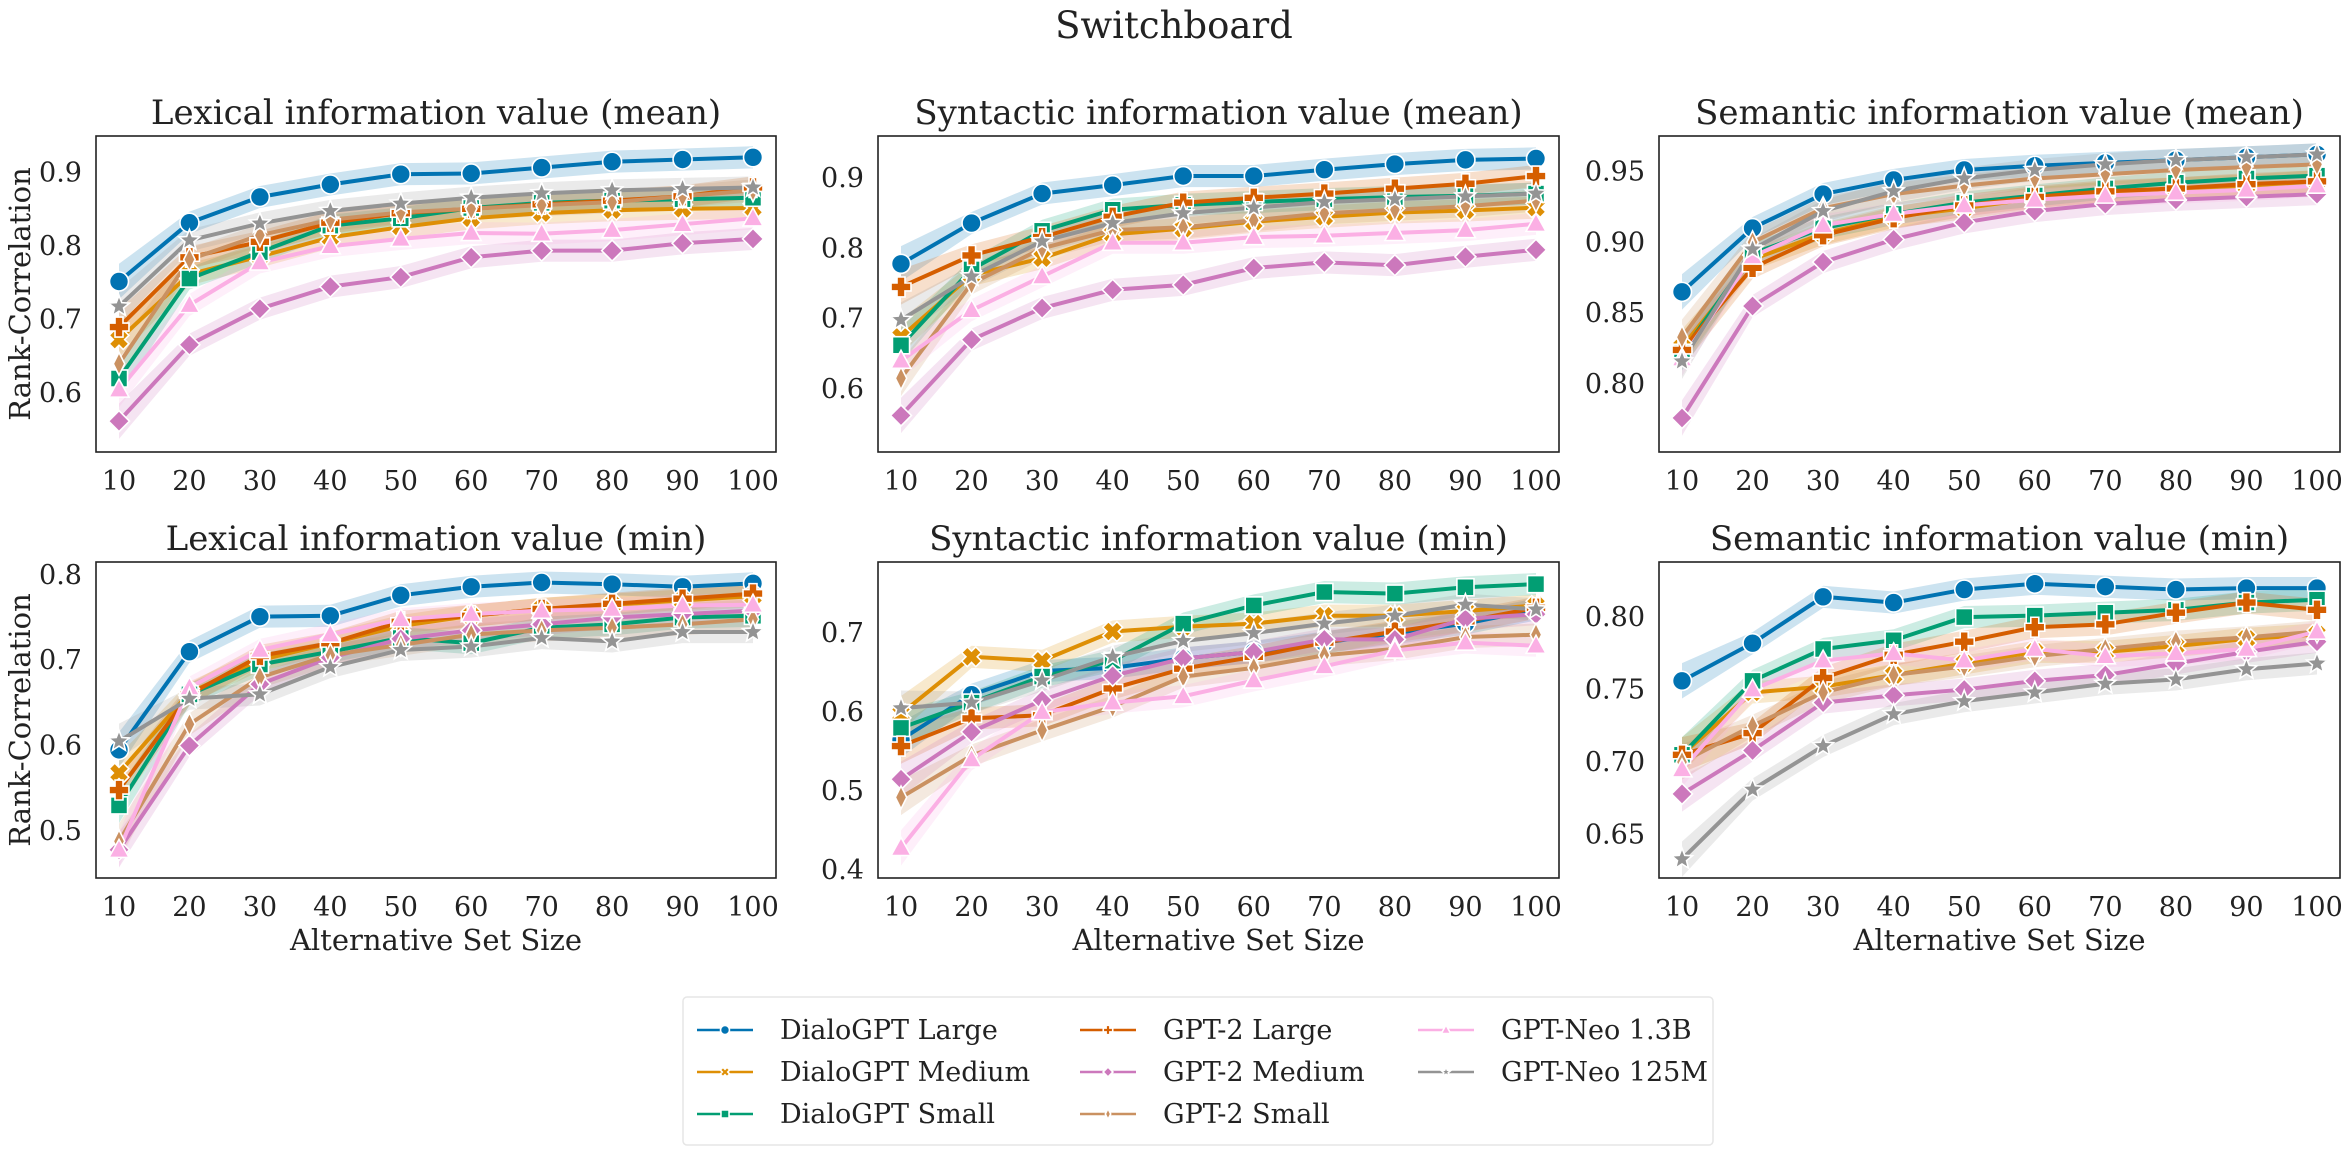 This screenshot has height=1152, width=2348. I want to click on panel-5-x-tick-10: 10, so click(901, 907).